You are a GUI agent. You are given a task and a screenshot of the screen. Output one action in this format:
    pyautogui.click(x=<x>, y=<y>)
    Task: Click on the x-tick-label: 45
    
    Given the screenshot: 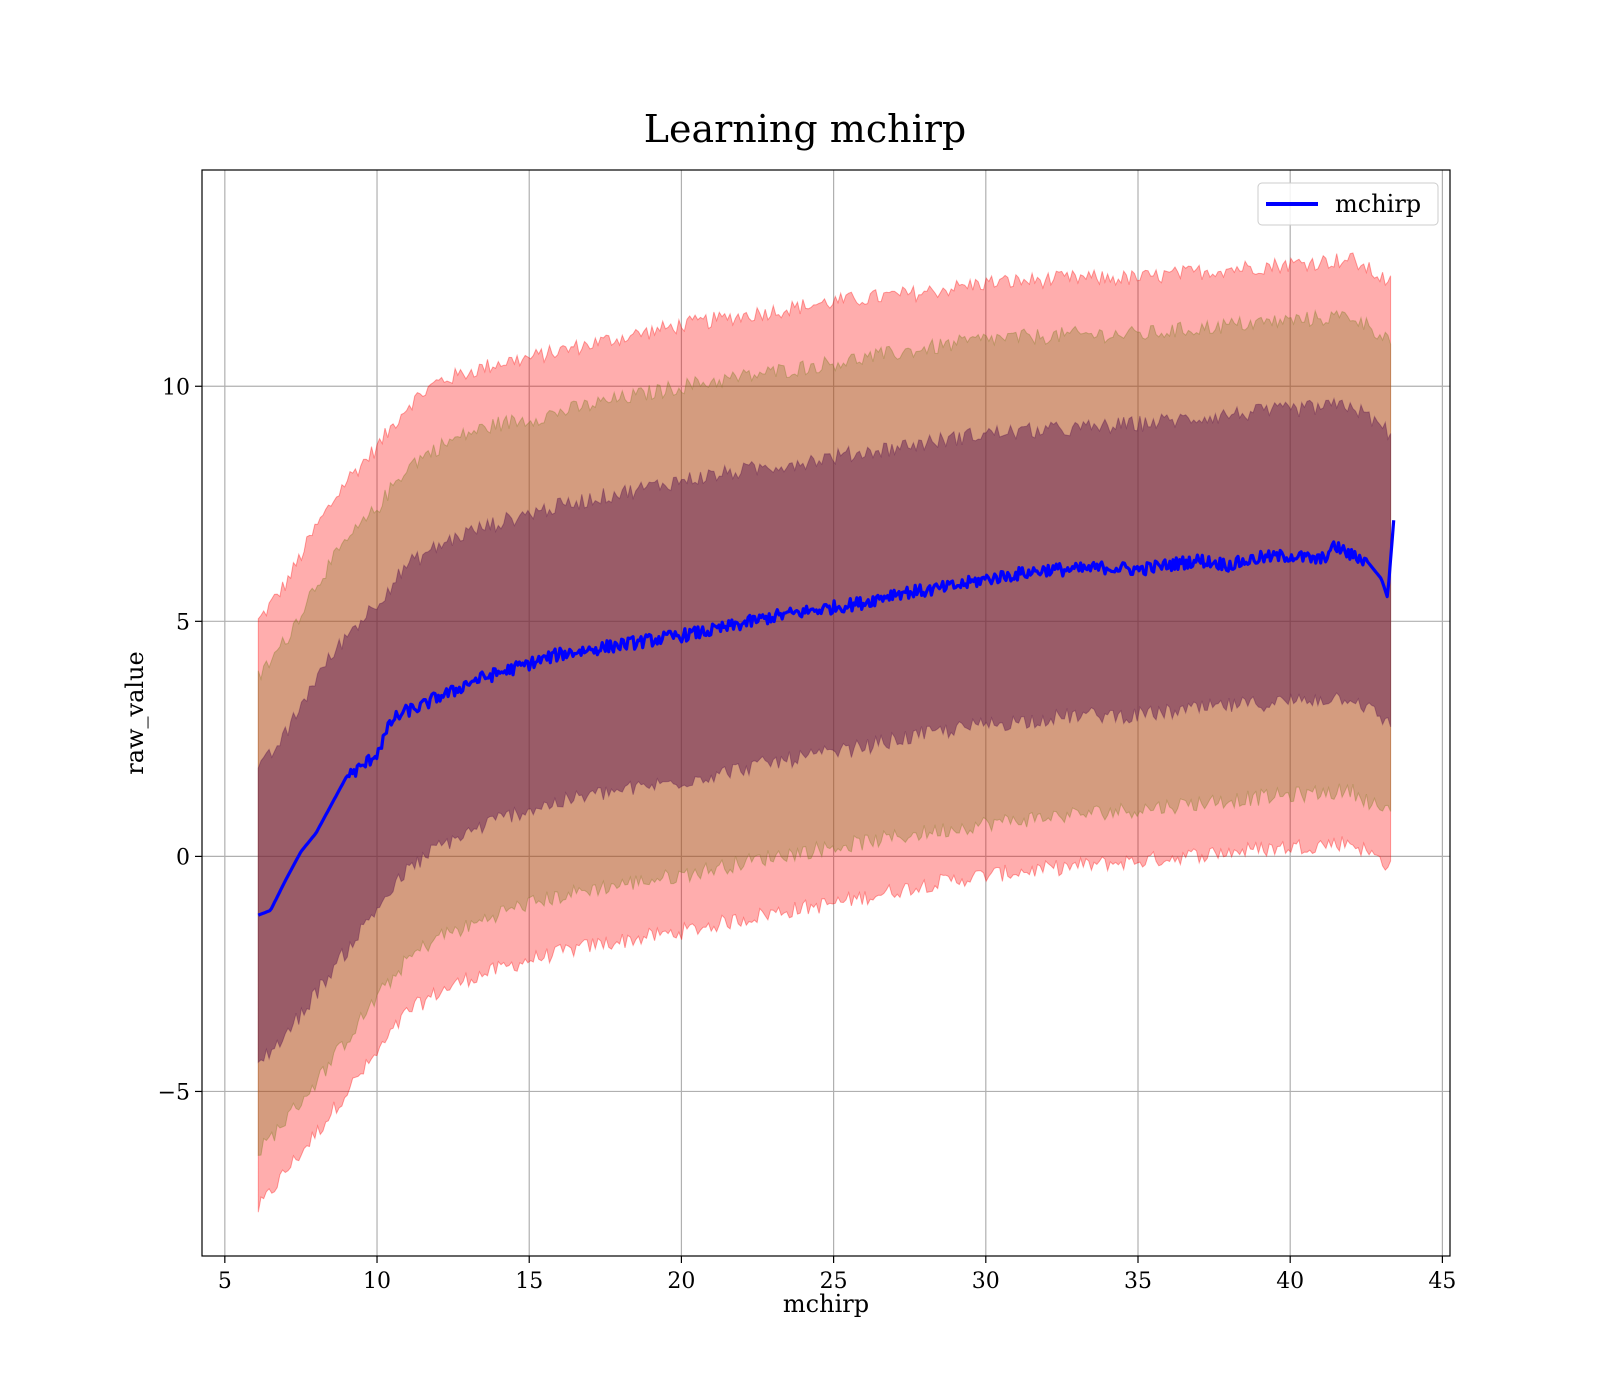 What is the action you would take?
    pyautogui.click(x=1442, y=1281)
    